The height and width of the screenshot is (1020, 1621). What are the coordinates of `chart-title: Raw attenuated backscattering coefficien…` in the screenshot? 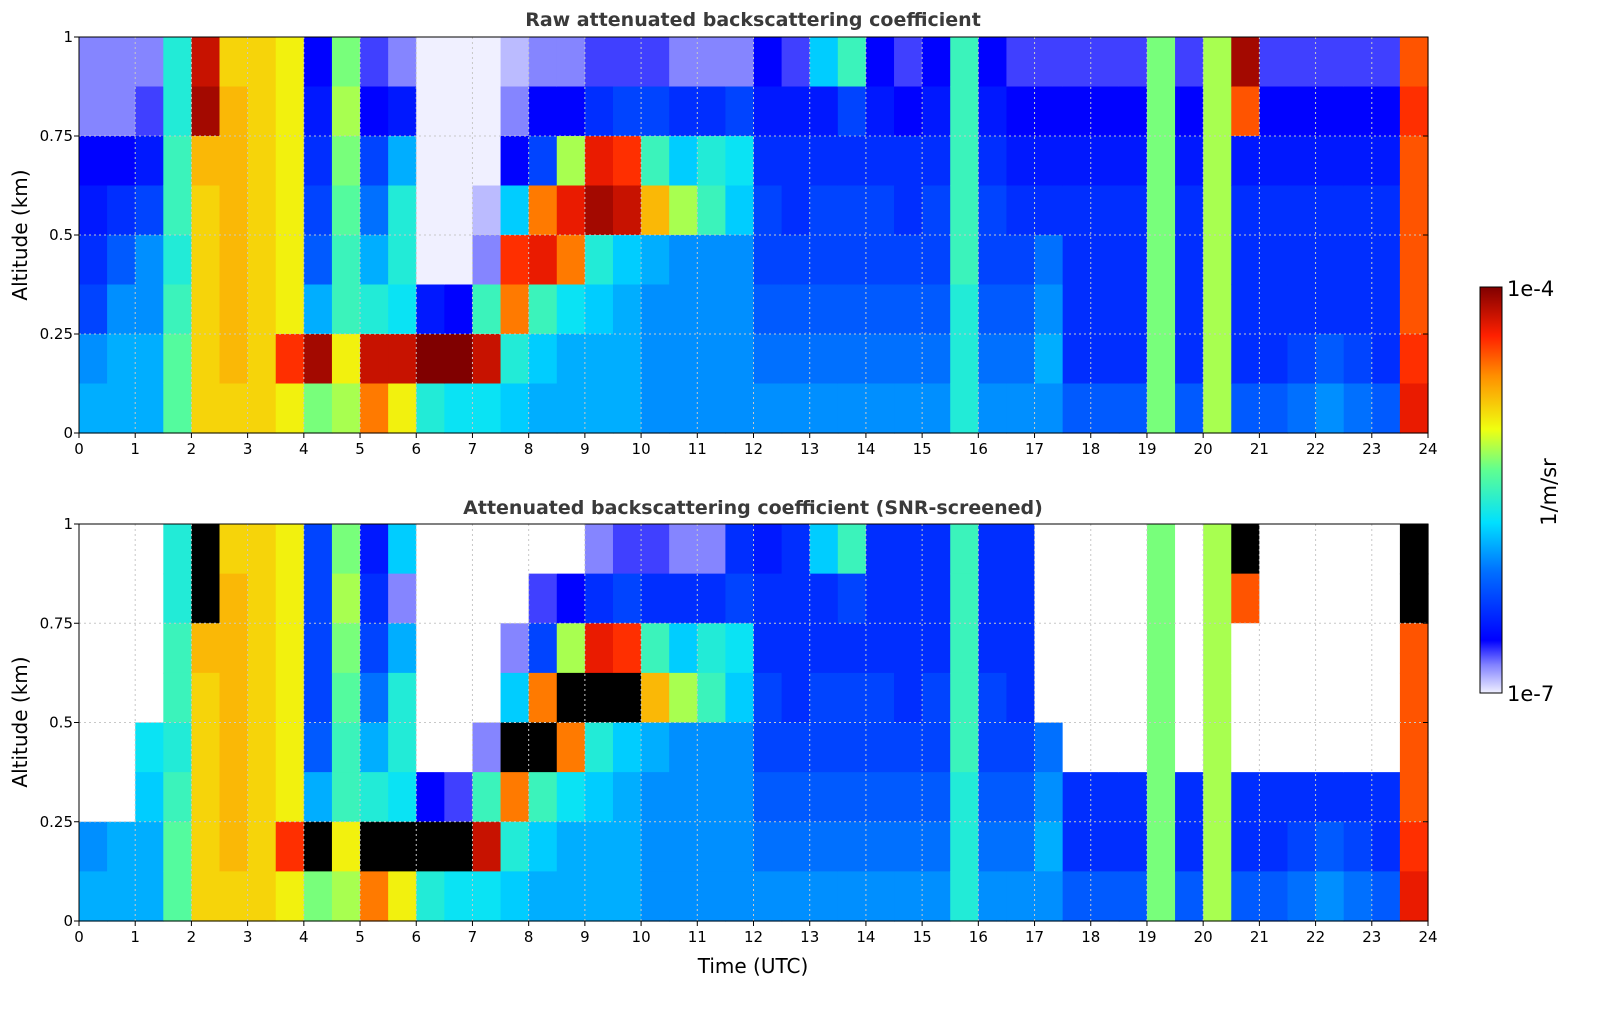 It's located at (753, 20).